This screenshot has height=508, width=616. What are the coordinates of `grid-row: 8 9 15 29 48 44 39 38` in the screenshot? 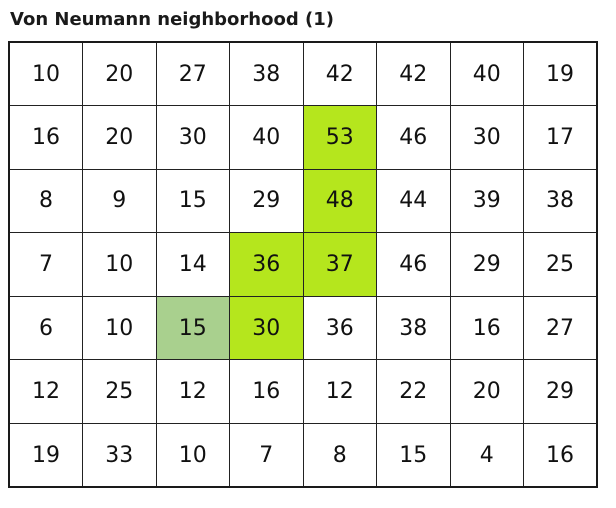 It's located at (303, 201).